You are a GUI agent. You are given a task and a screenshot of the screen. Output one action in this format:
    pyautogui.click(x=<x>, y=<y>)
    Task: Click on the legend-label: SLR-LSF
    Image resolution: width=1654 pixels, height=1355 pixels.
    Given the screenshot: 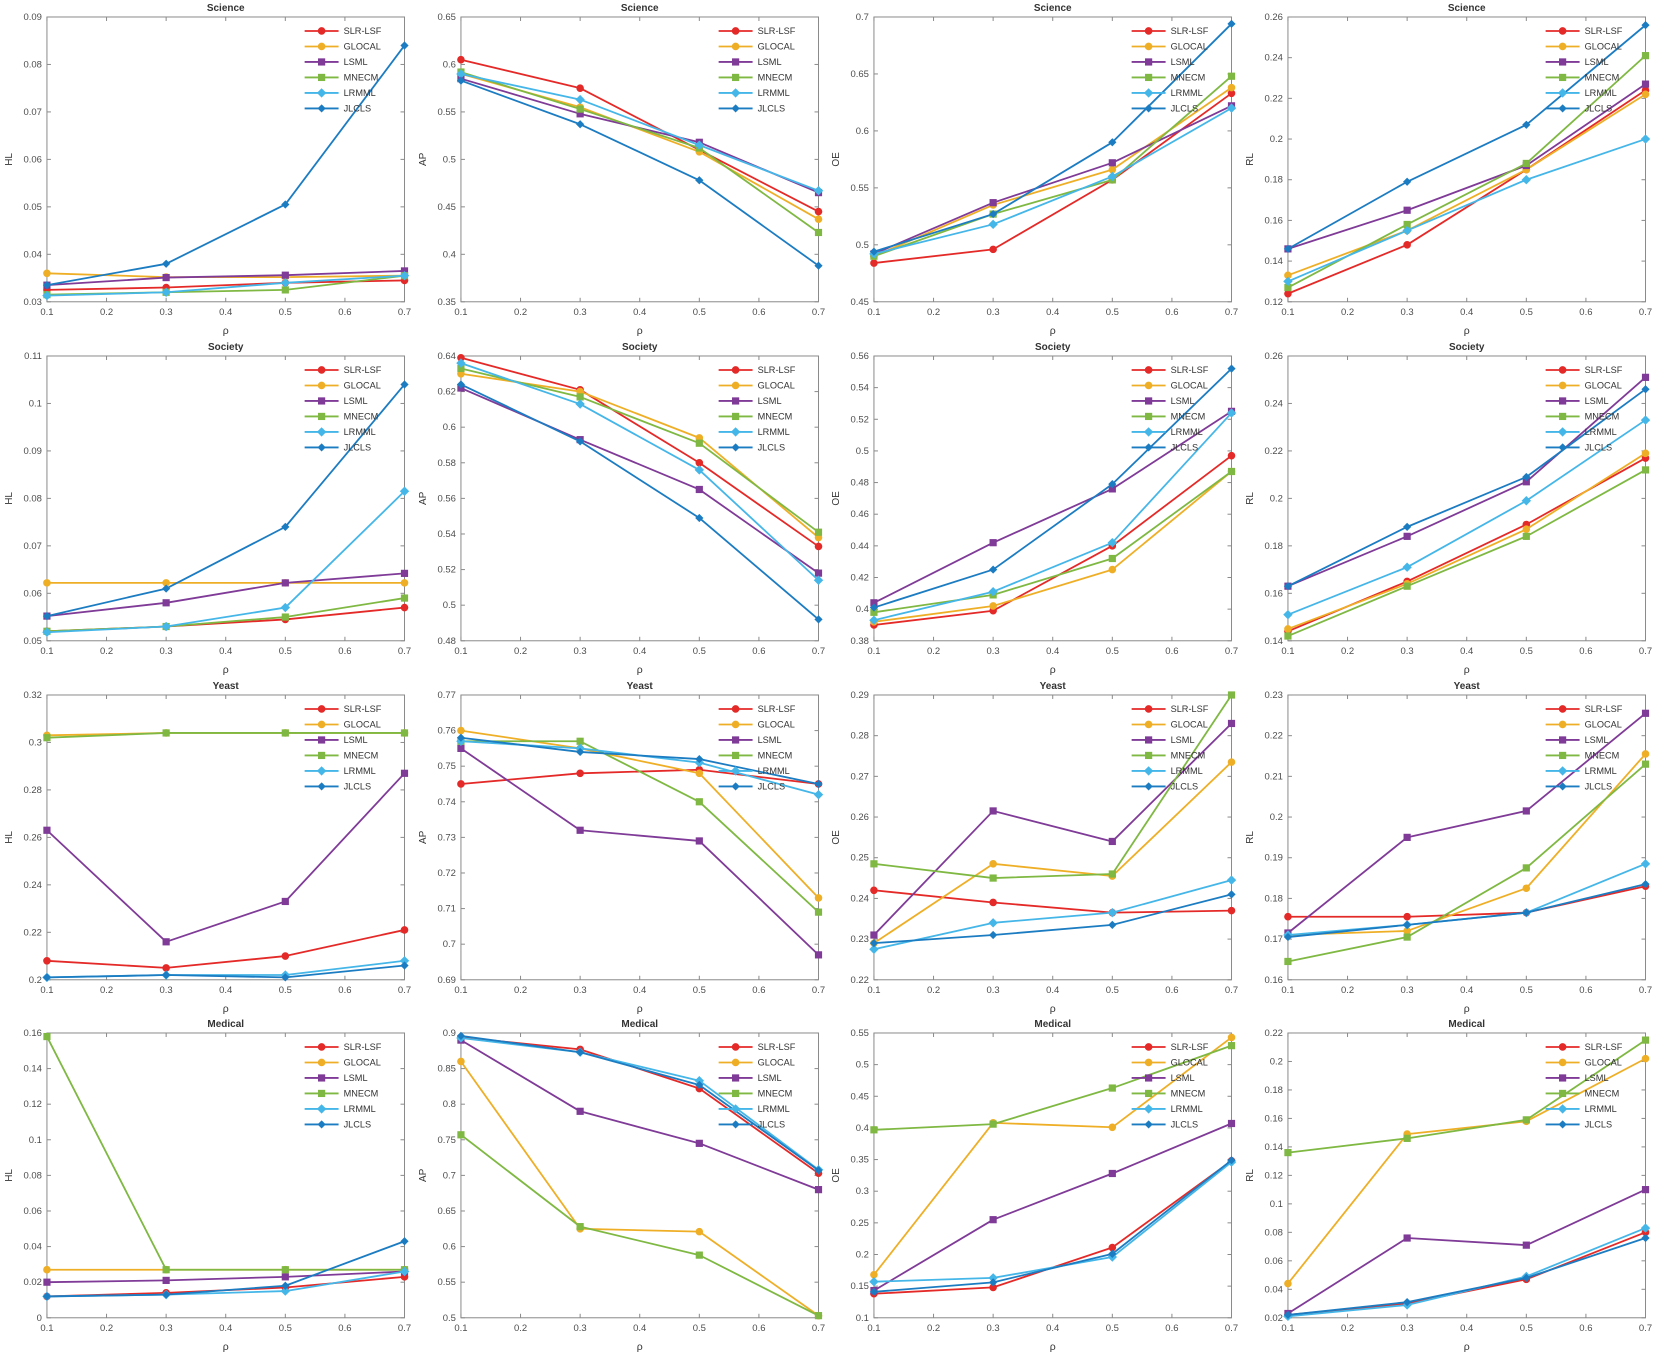 What is the action you would take?
    pyautogui.click(x=1603, y=370)
    